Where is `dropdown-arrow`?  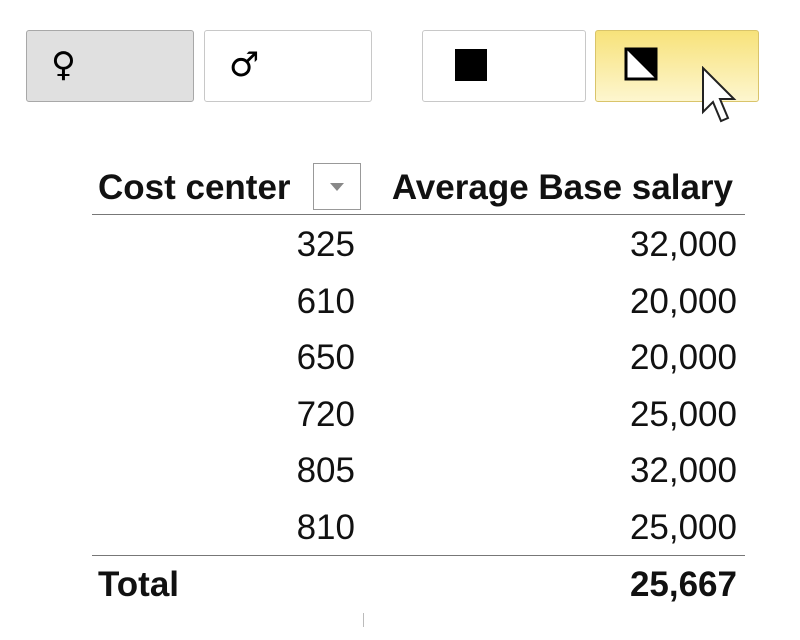 dropdown-arrow is located at coordinates (337, 187).